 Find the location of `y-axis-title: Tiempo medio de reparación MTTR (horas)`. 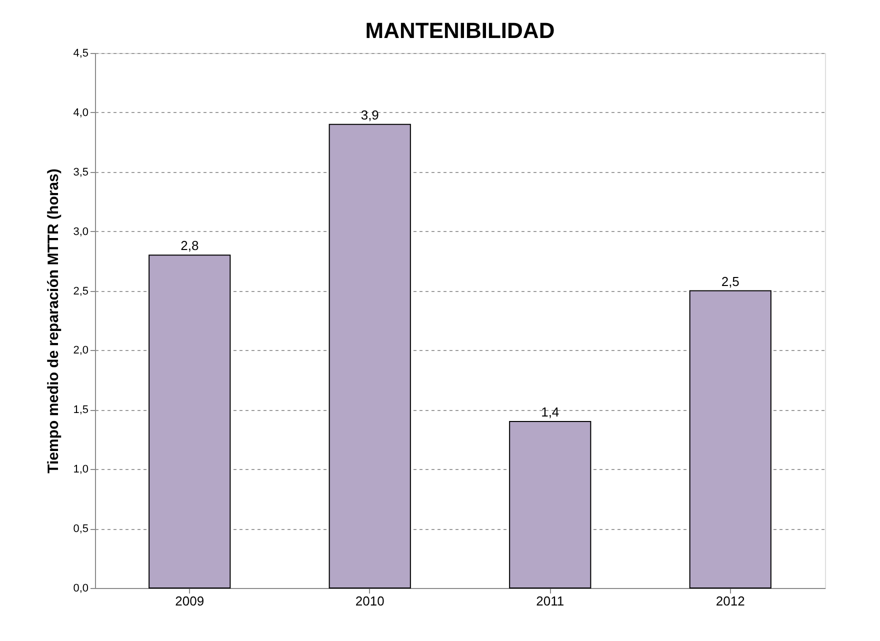

y-axis-title: Tiempo medio de reparación MTTR (horas) is located at coordinates (53, 321).